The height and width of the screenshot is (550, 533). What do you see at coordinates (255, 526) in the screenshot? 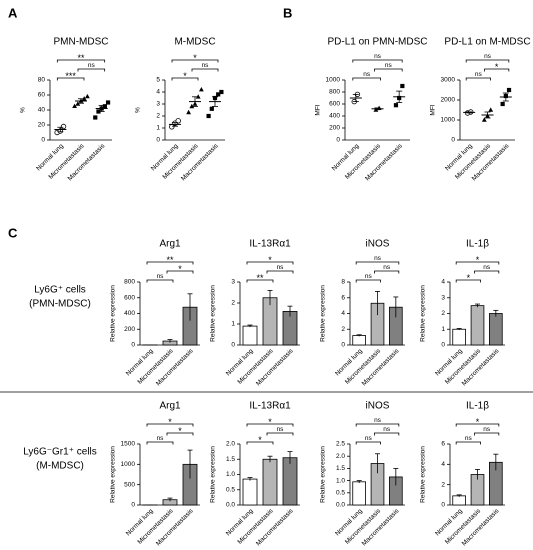
I see `x-tick-label: Micrometastasis` at bounding box center [255, 526].